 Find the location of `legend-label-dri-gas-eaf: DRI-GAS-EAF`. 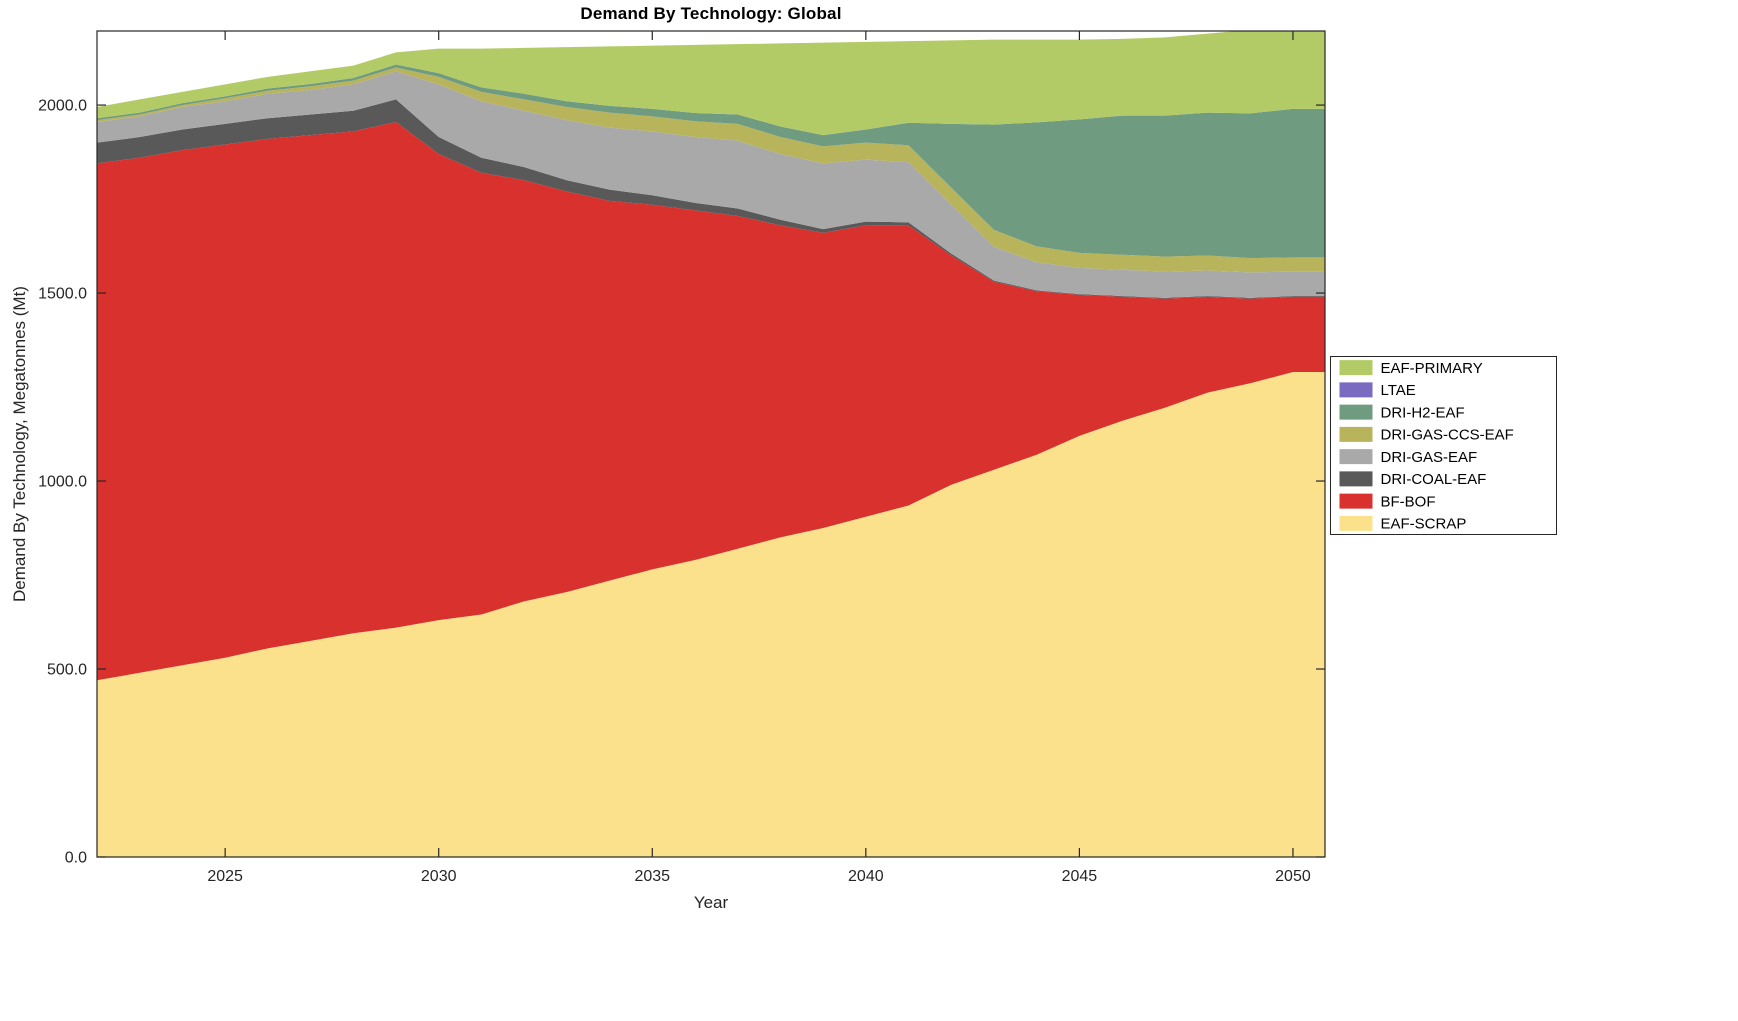

legend-label-dri-gas-eaf: DRI-GAS-EAF is located at coordinates (1429, 457).